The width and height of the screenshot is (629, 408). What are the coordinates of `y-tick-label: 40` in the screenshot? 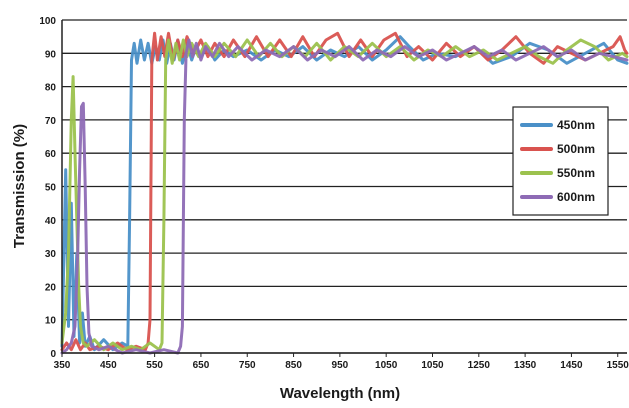 It's located at (51, 221).